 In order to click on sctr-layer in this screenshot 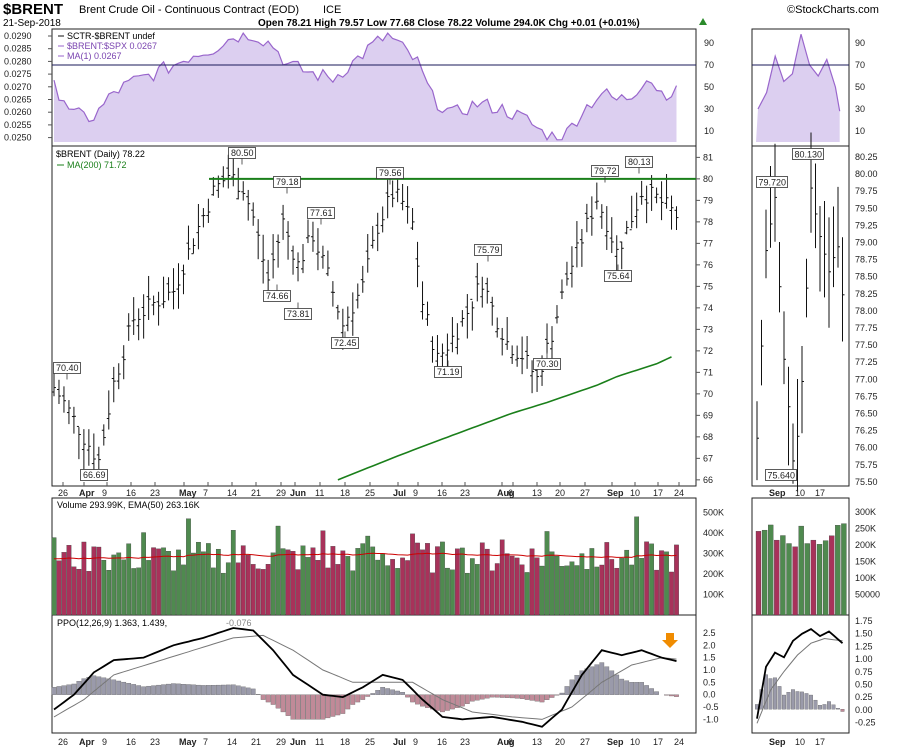, I will do `click(450, 87)`.